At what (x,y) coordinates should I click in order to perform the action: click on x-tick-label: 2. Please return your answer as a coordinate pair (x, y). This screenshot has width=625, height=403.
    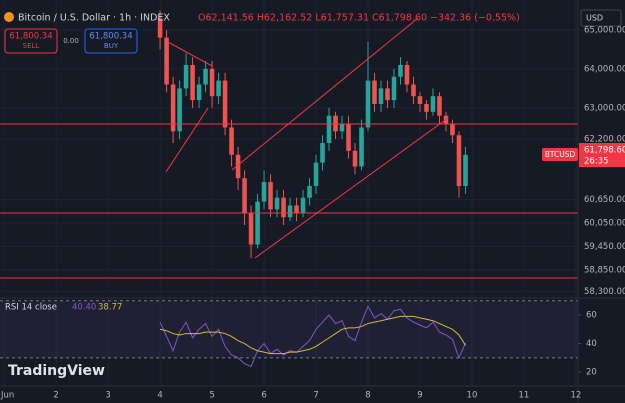
    Looking at the image, I should click on (55, 396).